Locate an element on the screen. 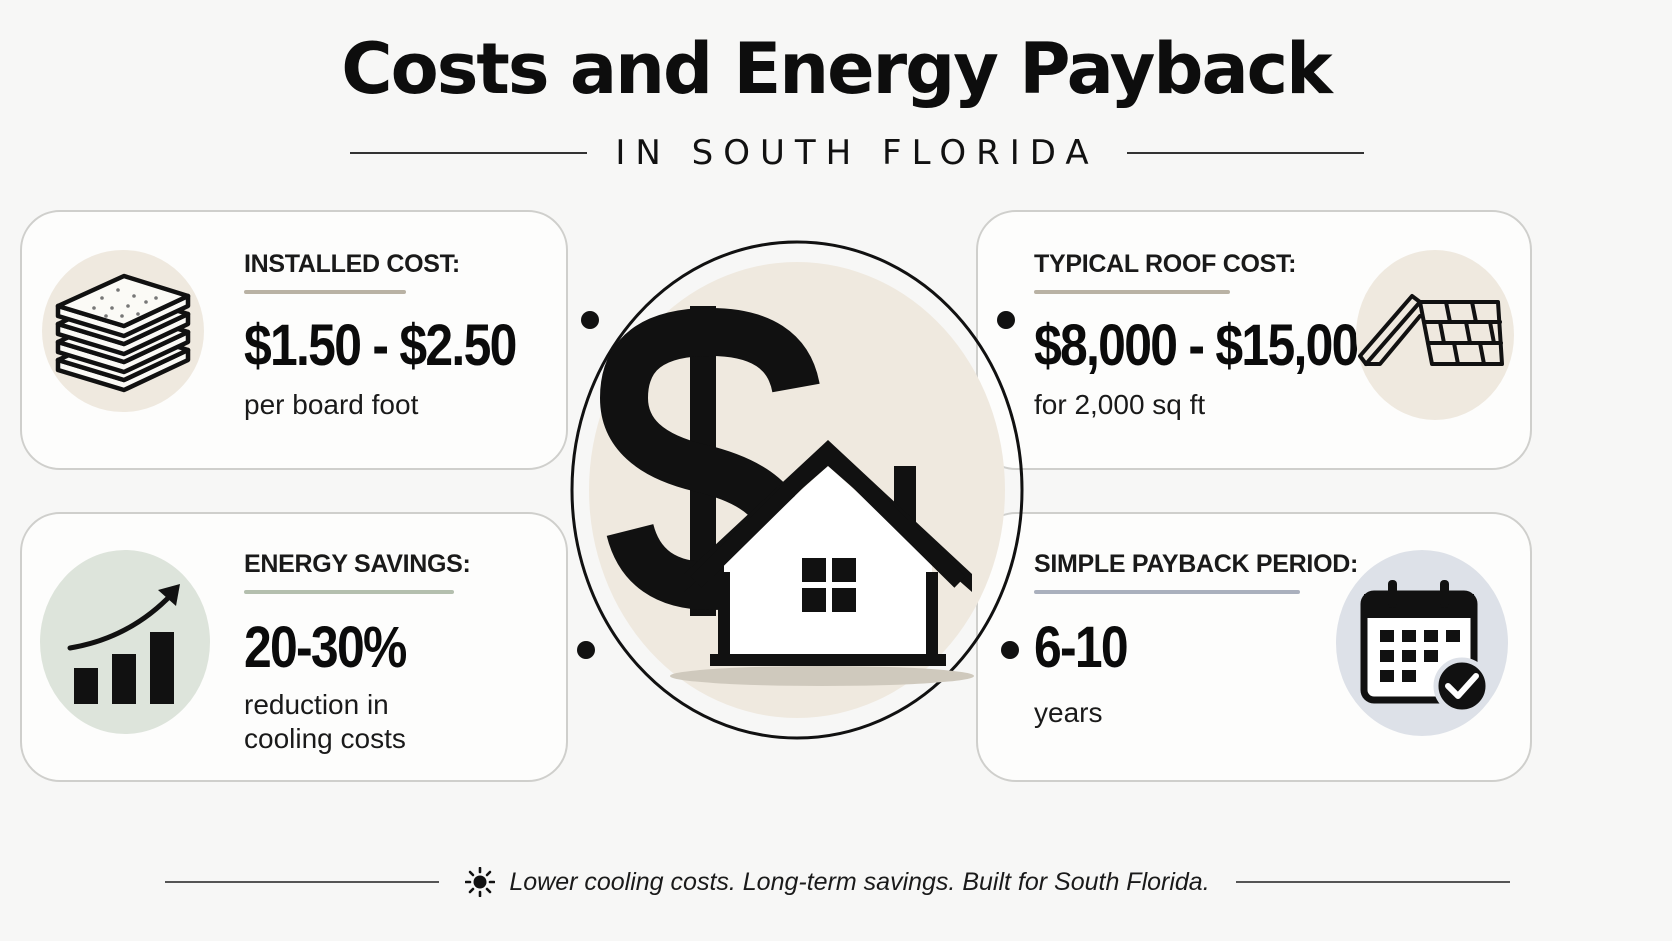 Image resolution: width=1672 pixels, height=941 pixels. subtitle-right-rule is located at coordinates (1245, 153).